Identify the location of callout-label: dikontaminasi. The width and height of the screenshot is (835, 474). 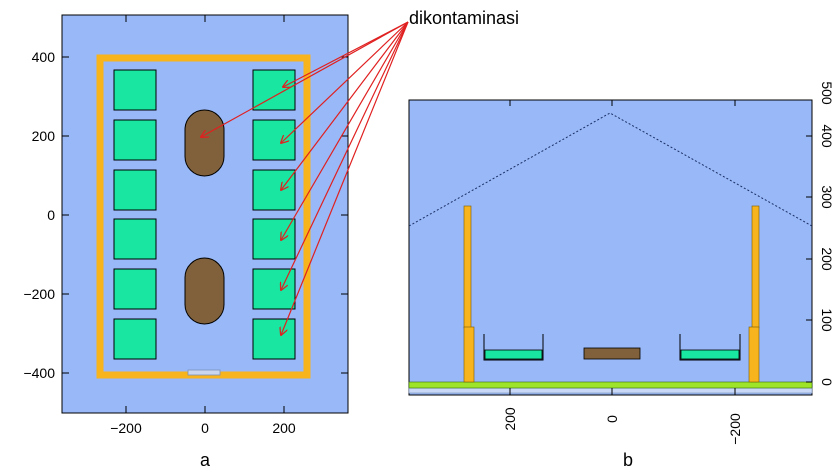
(464, 18).